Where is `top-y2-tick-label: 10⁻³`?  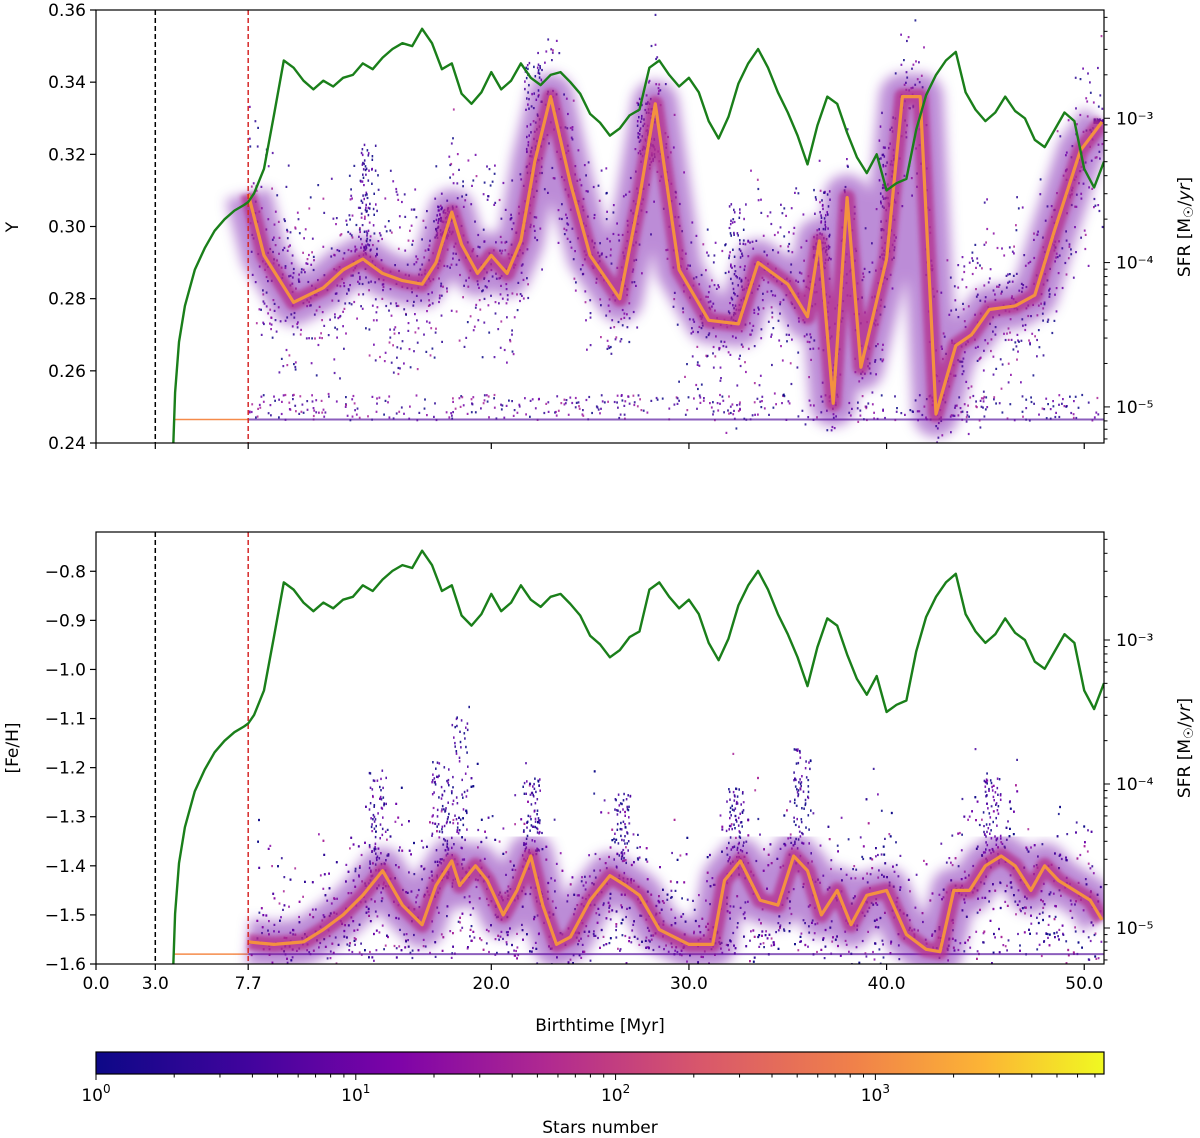 top-y2-tick-label: 10⁻³ is located at coordinates (1134, 119).